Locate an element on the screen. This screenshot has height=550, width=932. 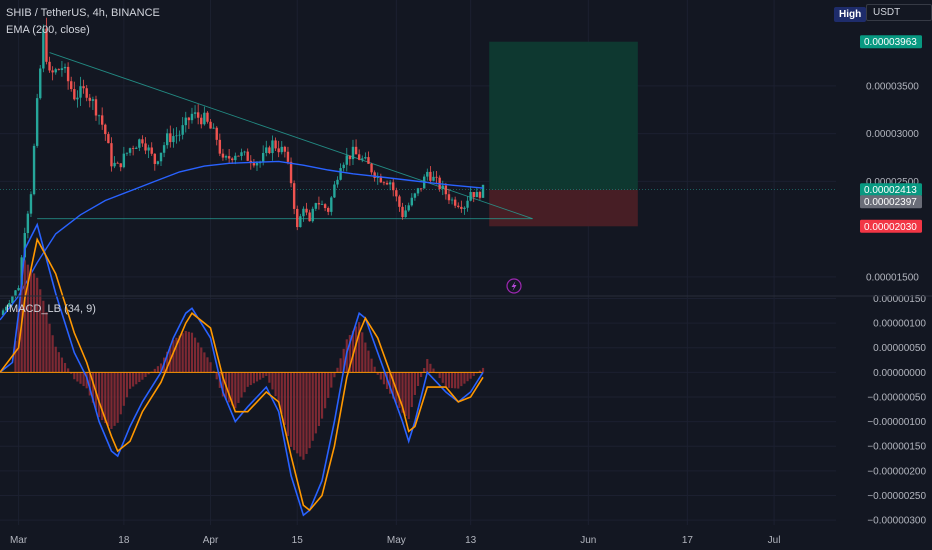
price-tick-label-3: 0.00001500 is located at coordinates (892, 277).